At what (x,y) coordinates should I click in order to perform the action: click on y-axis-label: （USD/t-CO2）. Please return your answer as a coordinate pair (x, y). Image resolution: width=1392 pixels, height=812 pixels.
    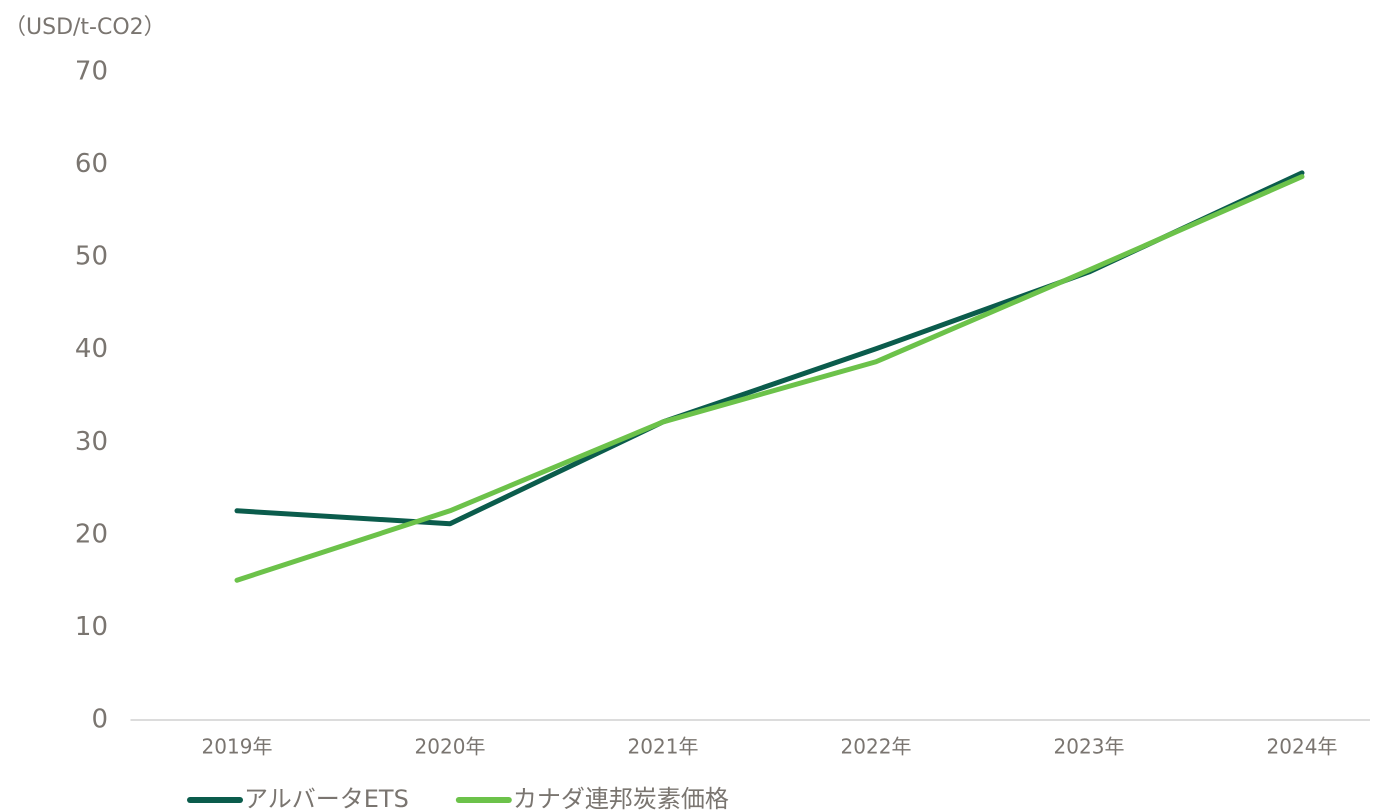
    Looking at the image, I should click on (85, 27).